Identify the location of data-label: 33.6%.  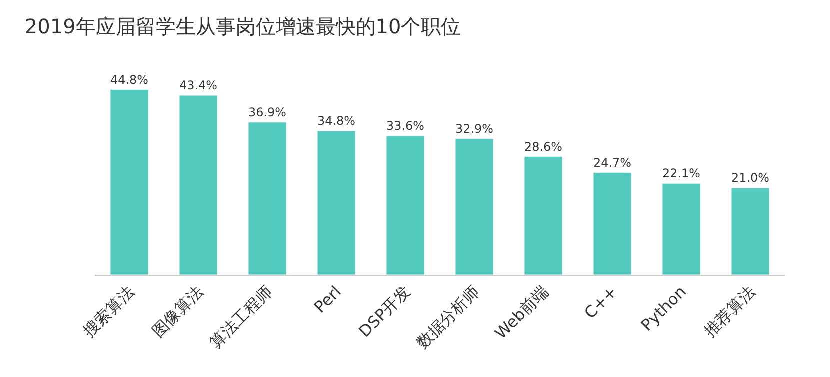
(405, 126).